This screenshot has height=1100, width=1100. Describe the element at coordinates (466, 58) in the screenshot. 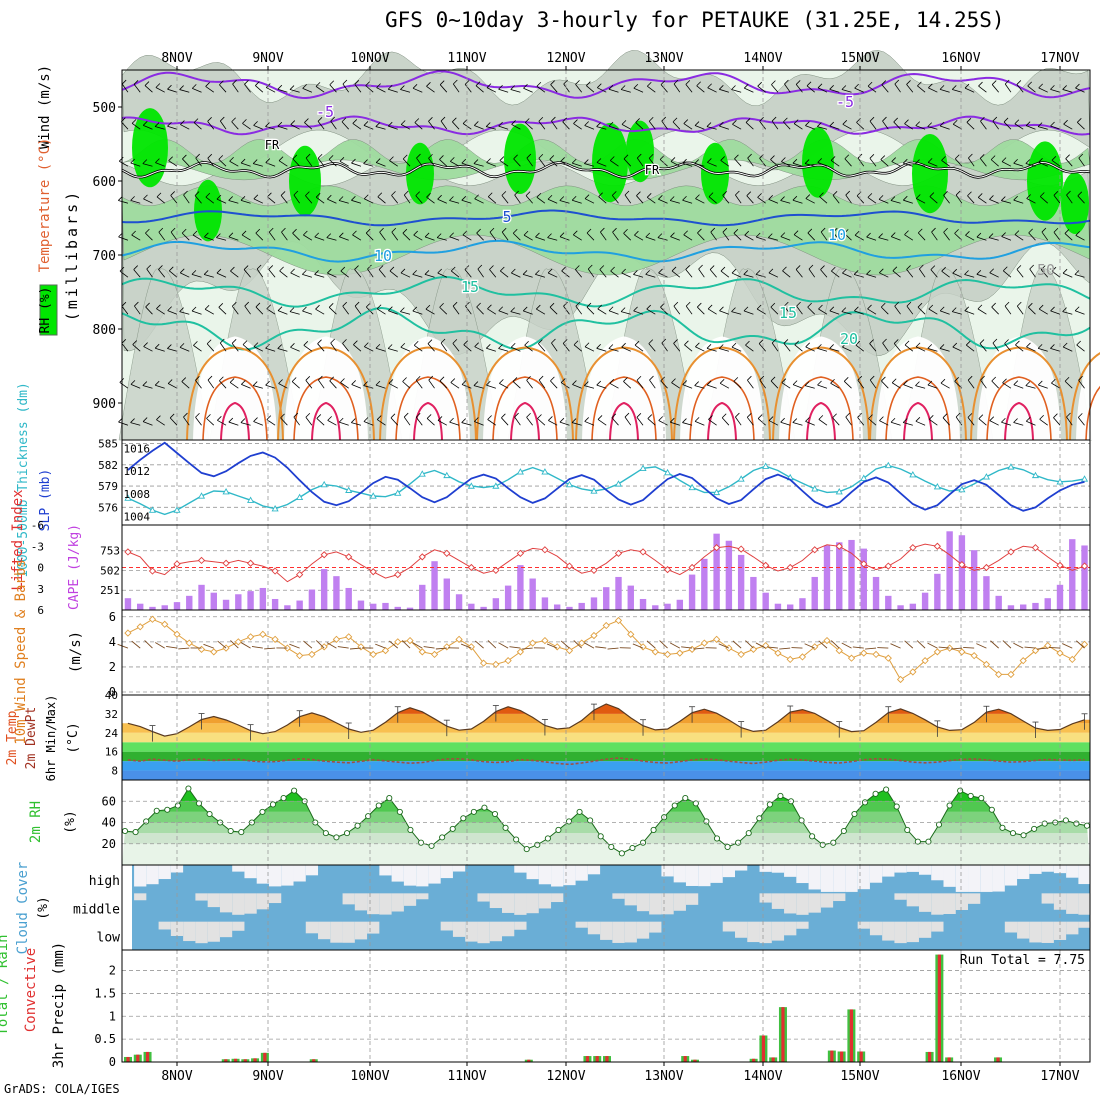

I see `x-tick-label-top: 11NOV` at that location.